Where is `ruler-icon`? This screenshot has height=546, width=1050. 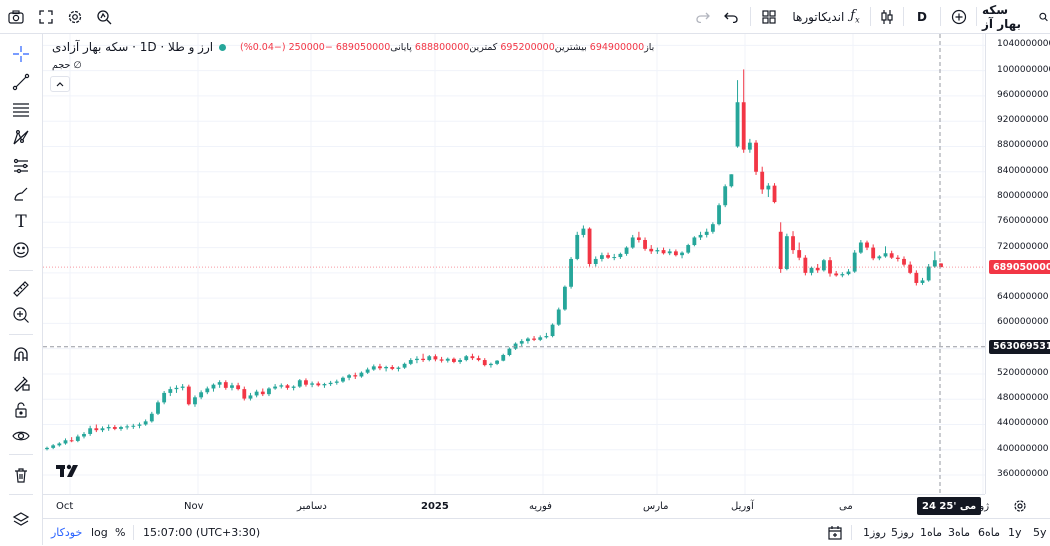 ruler-icon is located at coordinates (21, 289).